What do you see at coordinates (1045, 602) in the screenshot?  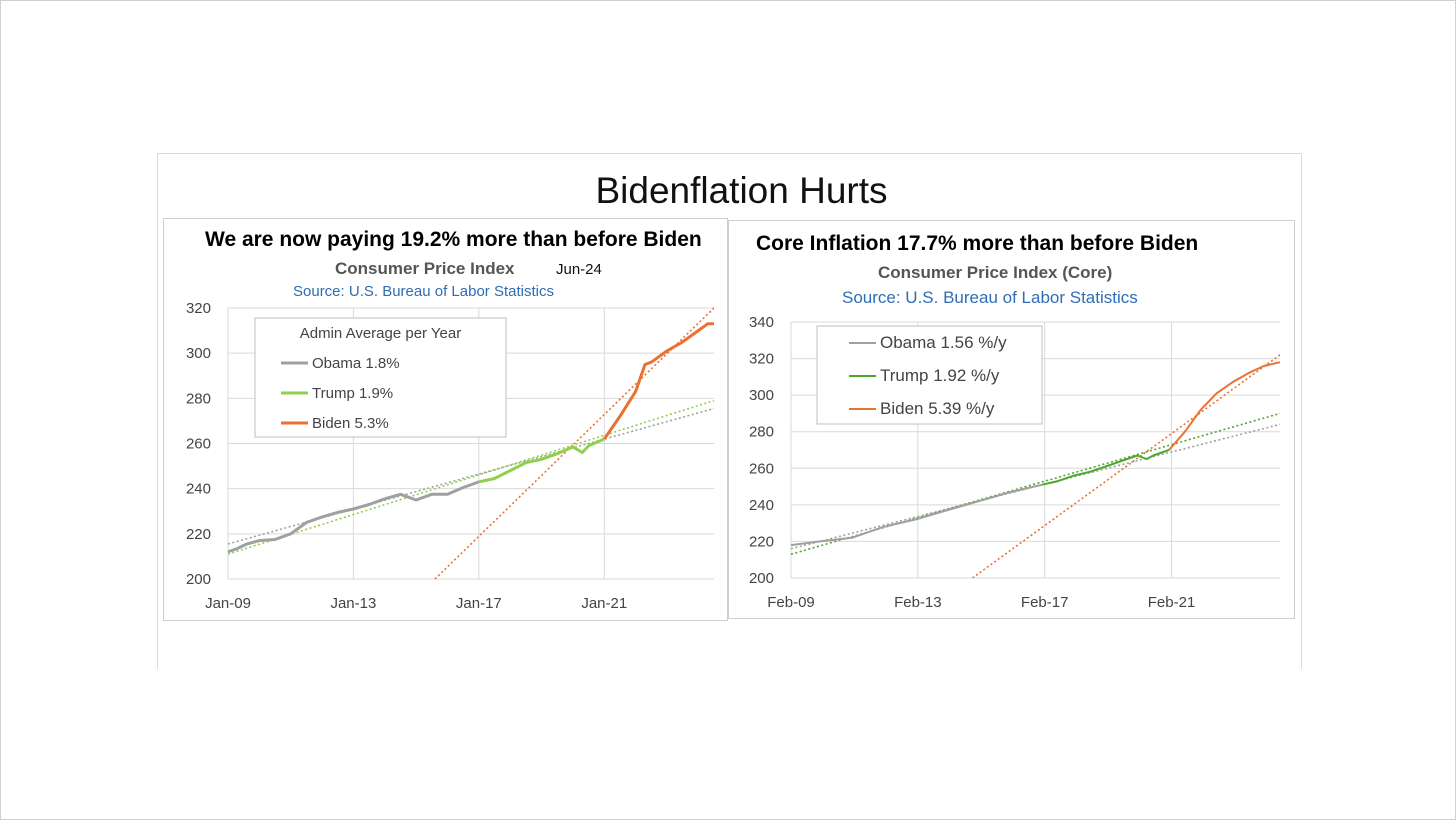 I see `x-tick-label: Feb-17` at bounding box center [1045, 602].